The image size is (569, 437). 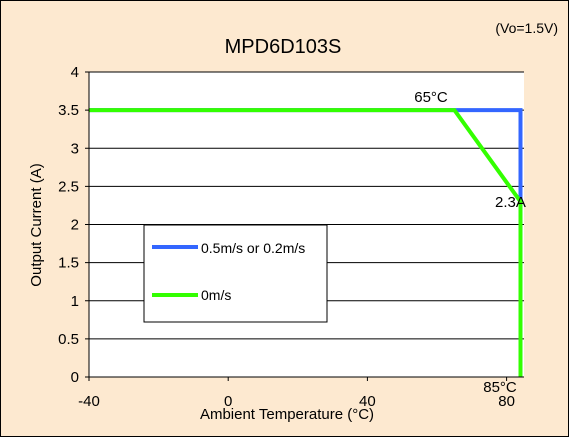 What do you see at coordinates (75, 72) in the screenshot?
I see `y-tick-label: 4` at bounding box center [75, 72].